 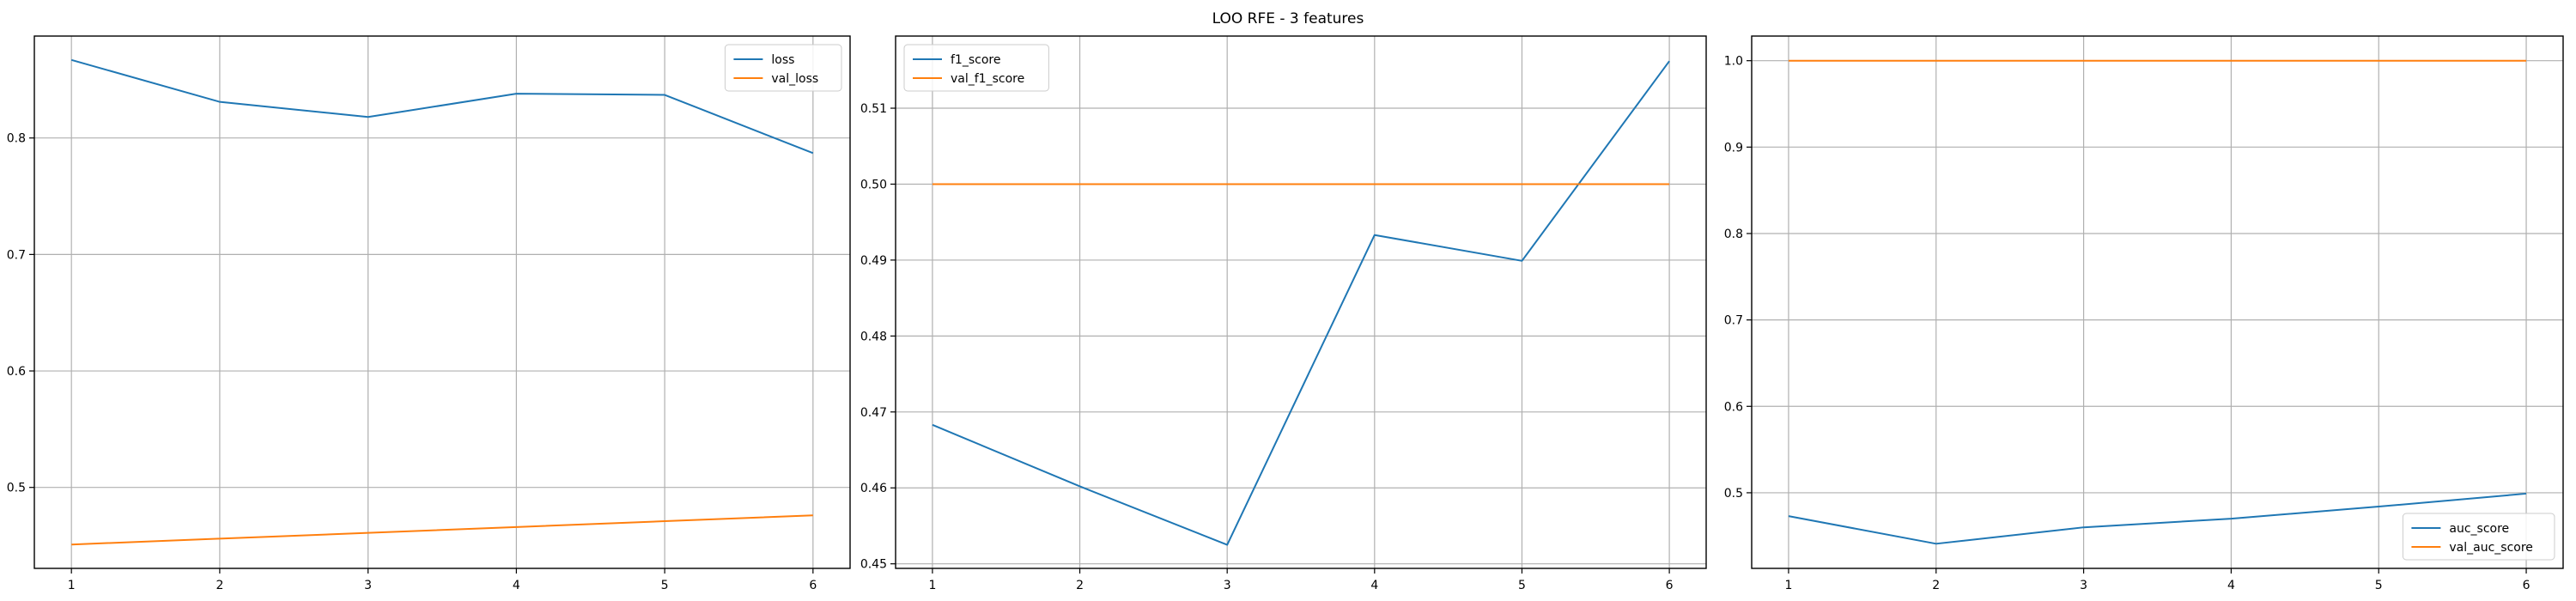 I want to click on legend: auc_score val_auc_score, so click(x=2478, y=537).